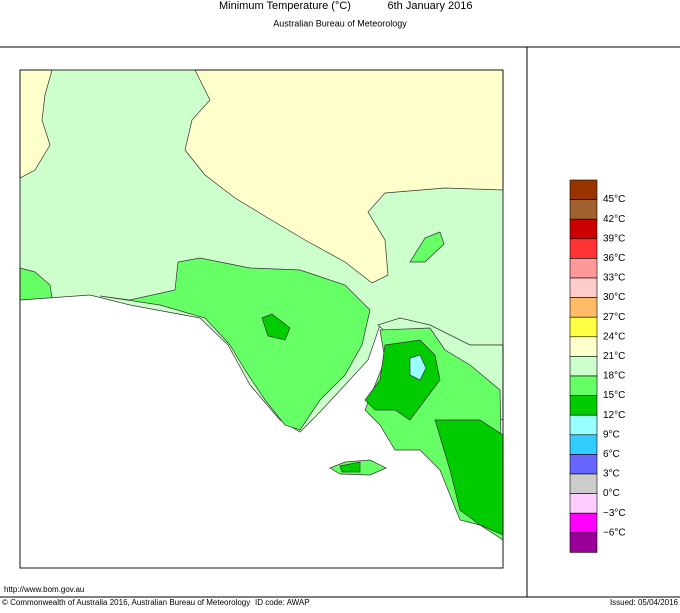  What do you see at coordinates (282, 602) in the screenshot?
I see `footer-id: ID code: AWAP` at bounding box center [282, 602].